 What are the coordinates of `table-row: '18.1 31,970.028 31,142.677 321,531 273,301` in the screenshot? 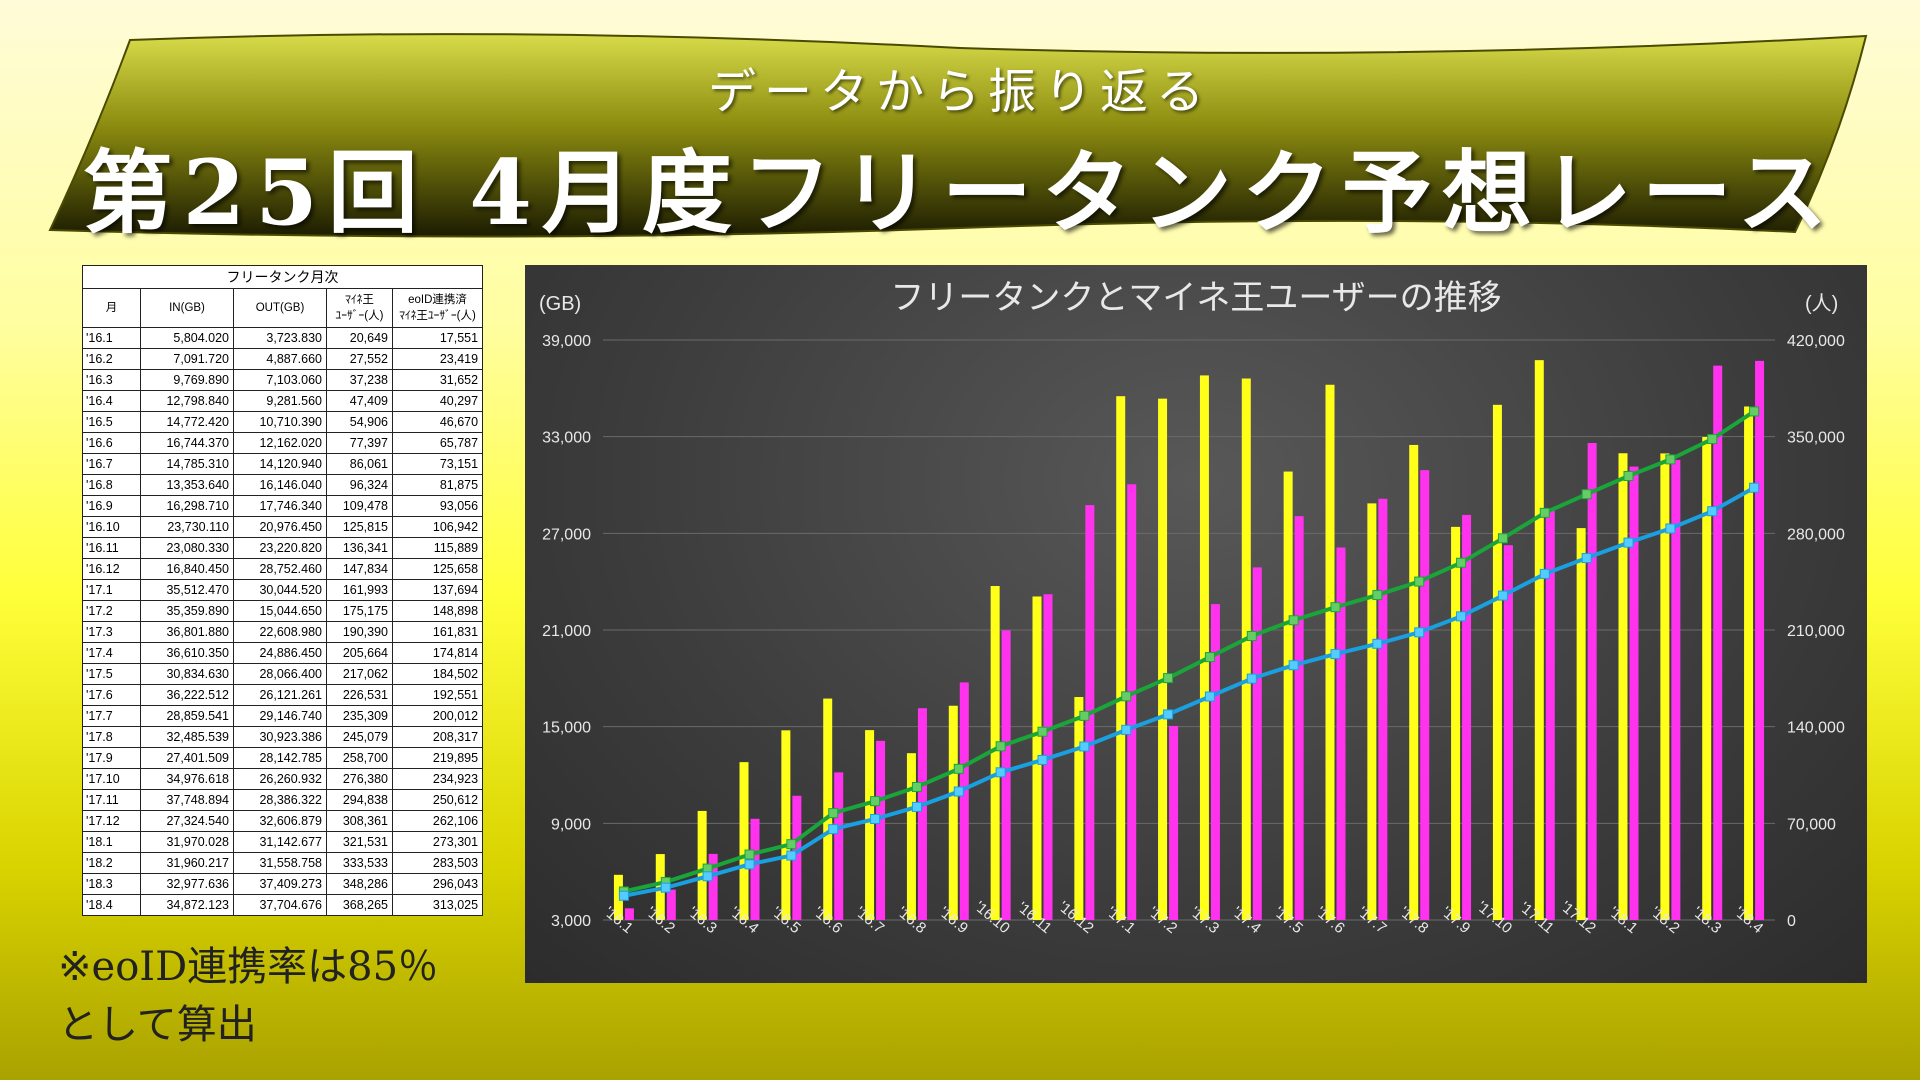 It's located at (283, 842).